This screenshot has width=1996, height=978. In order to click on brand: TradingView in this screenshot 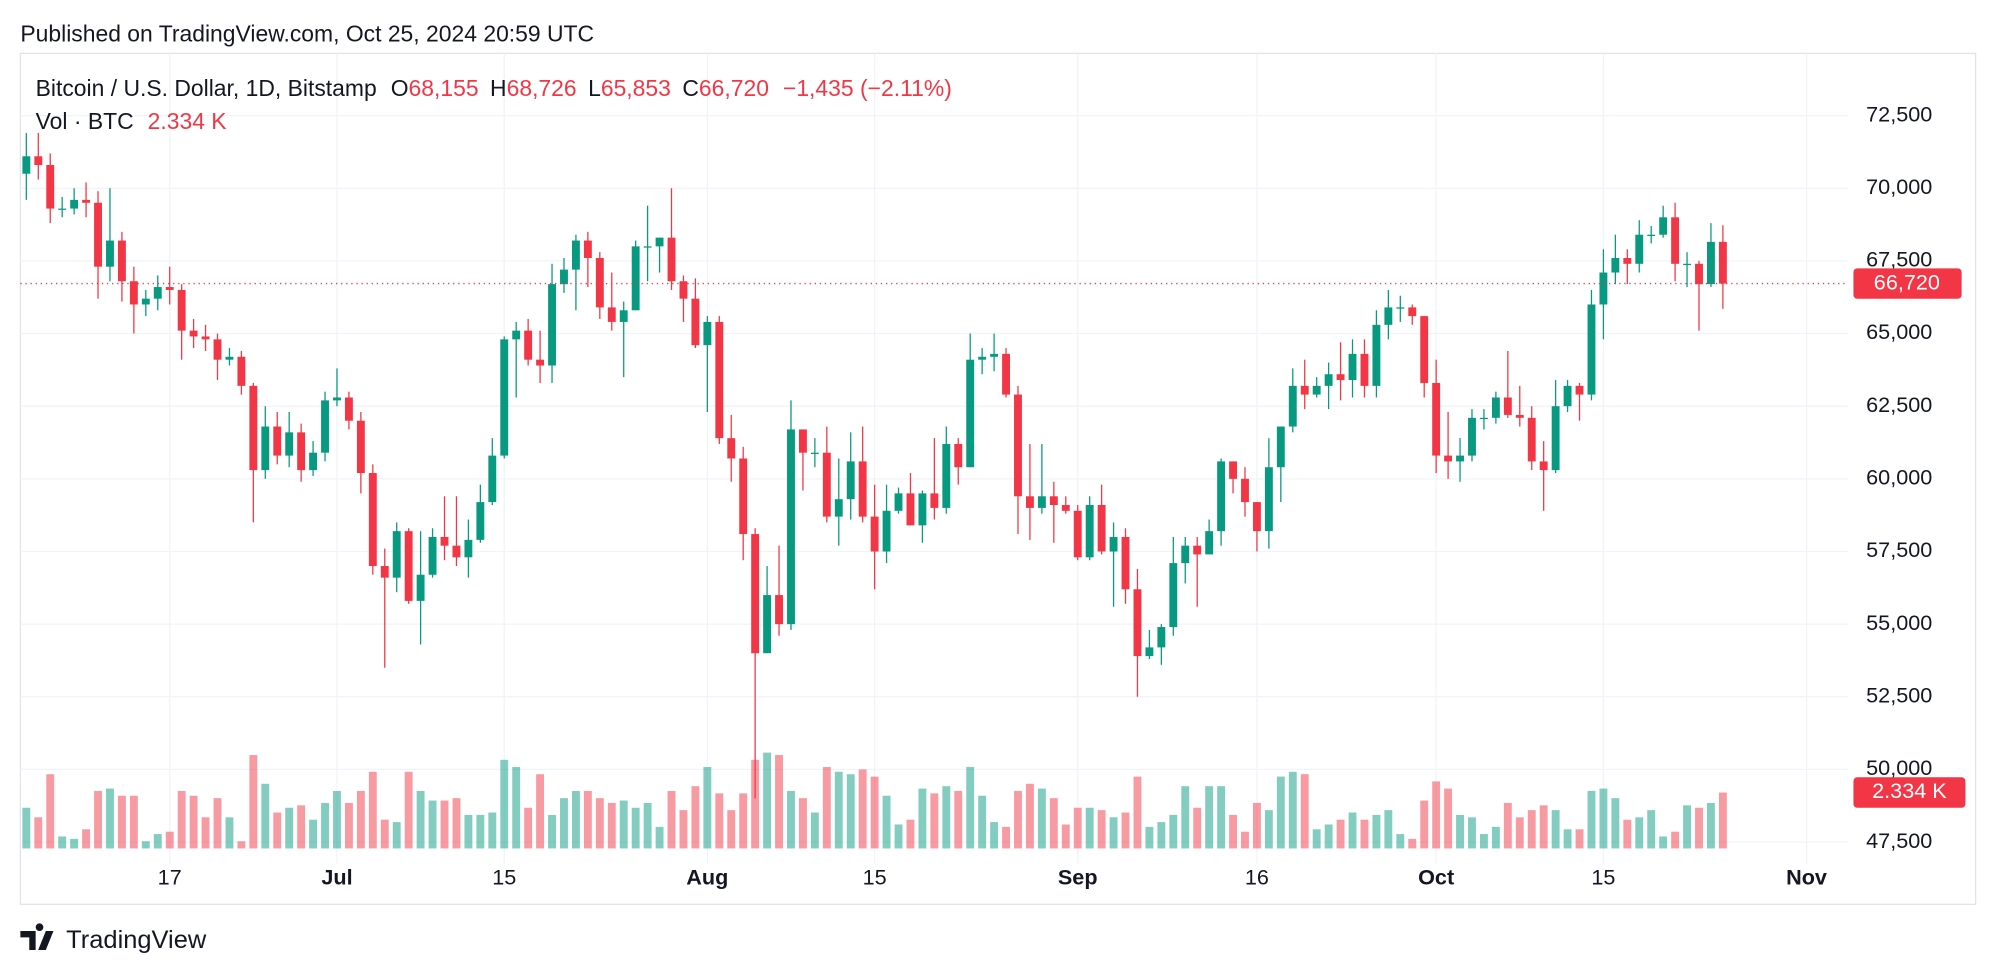, I will do `click(136, 940)`.